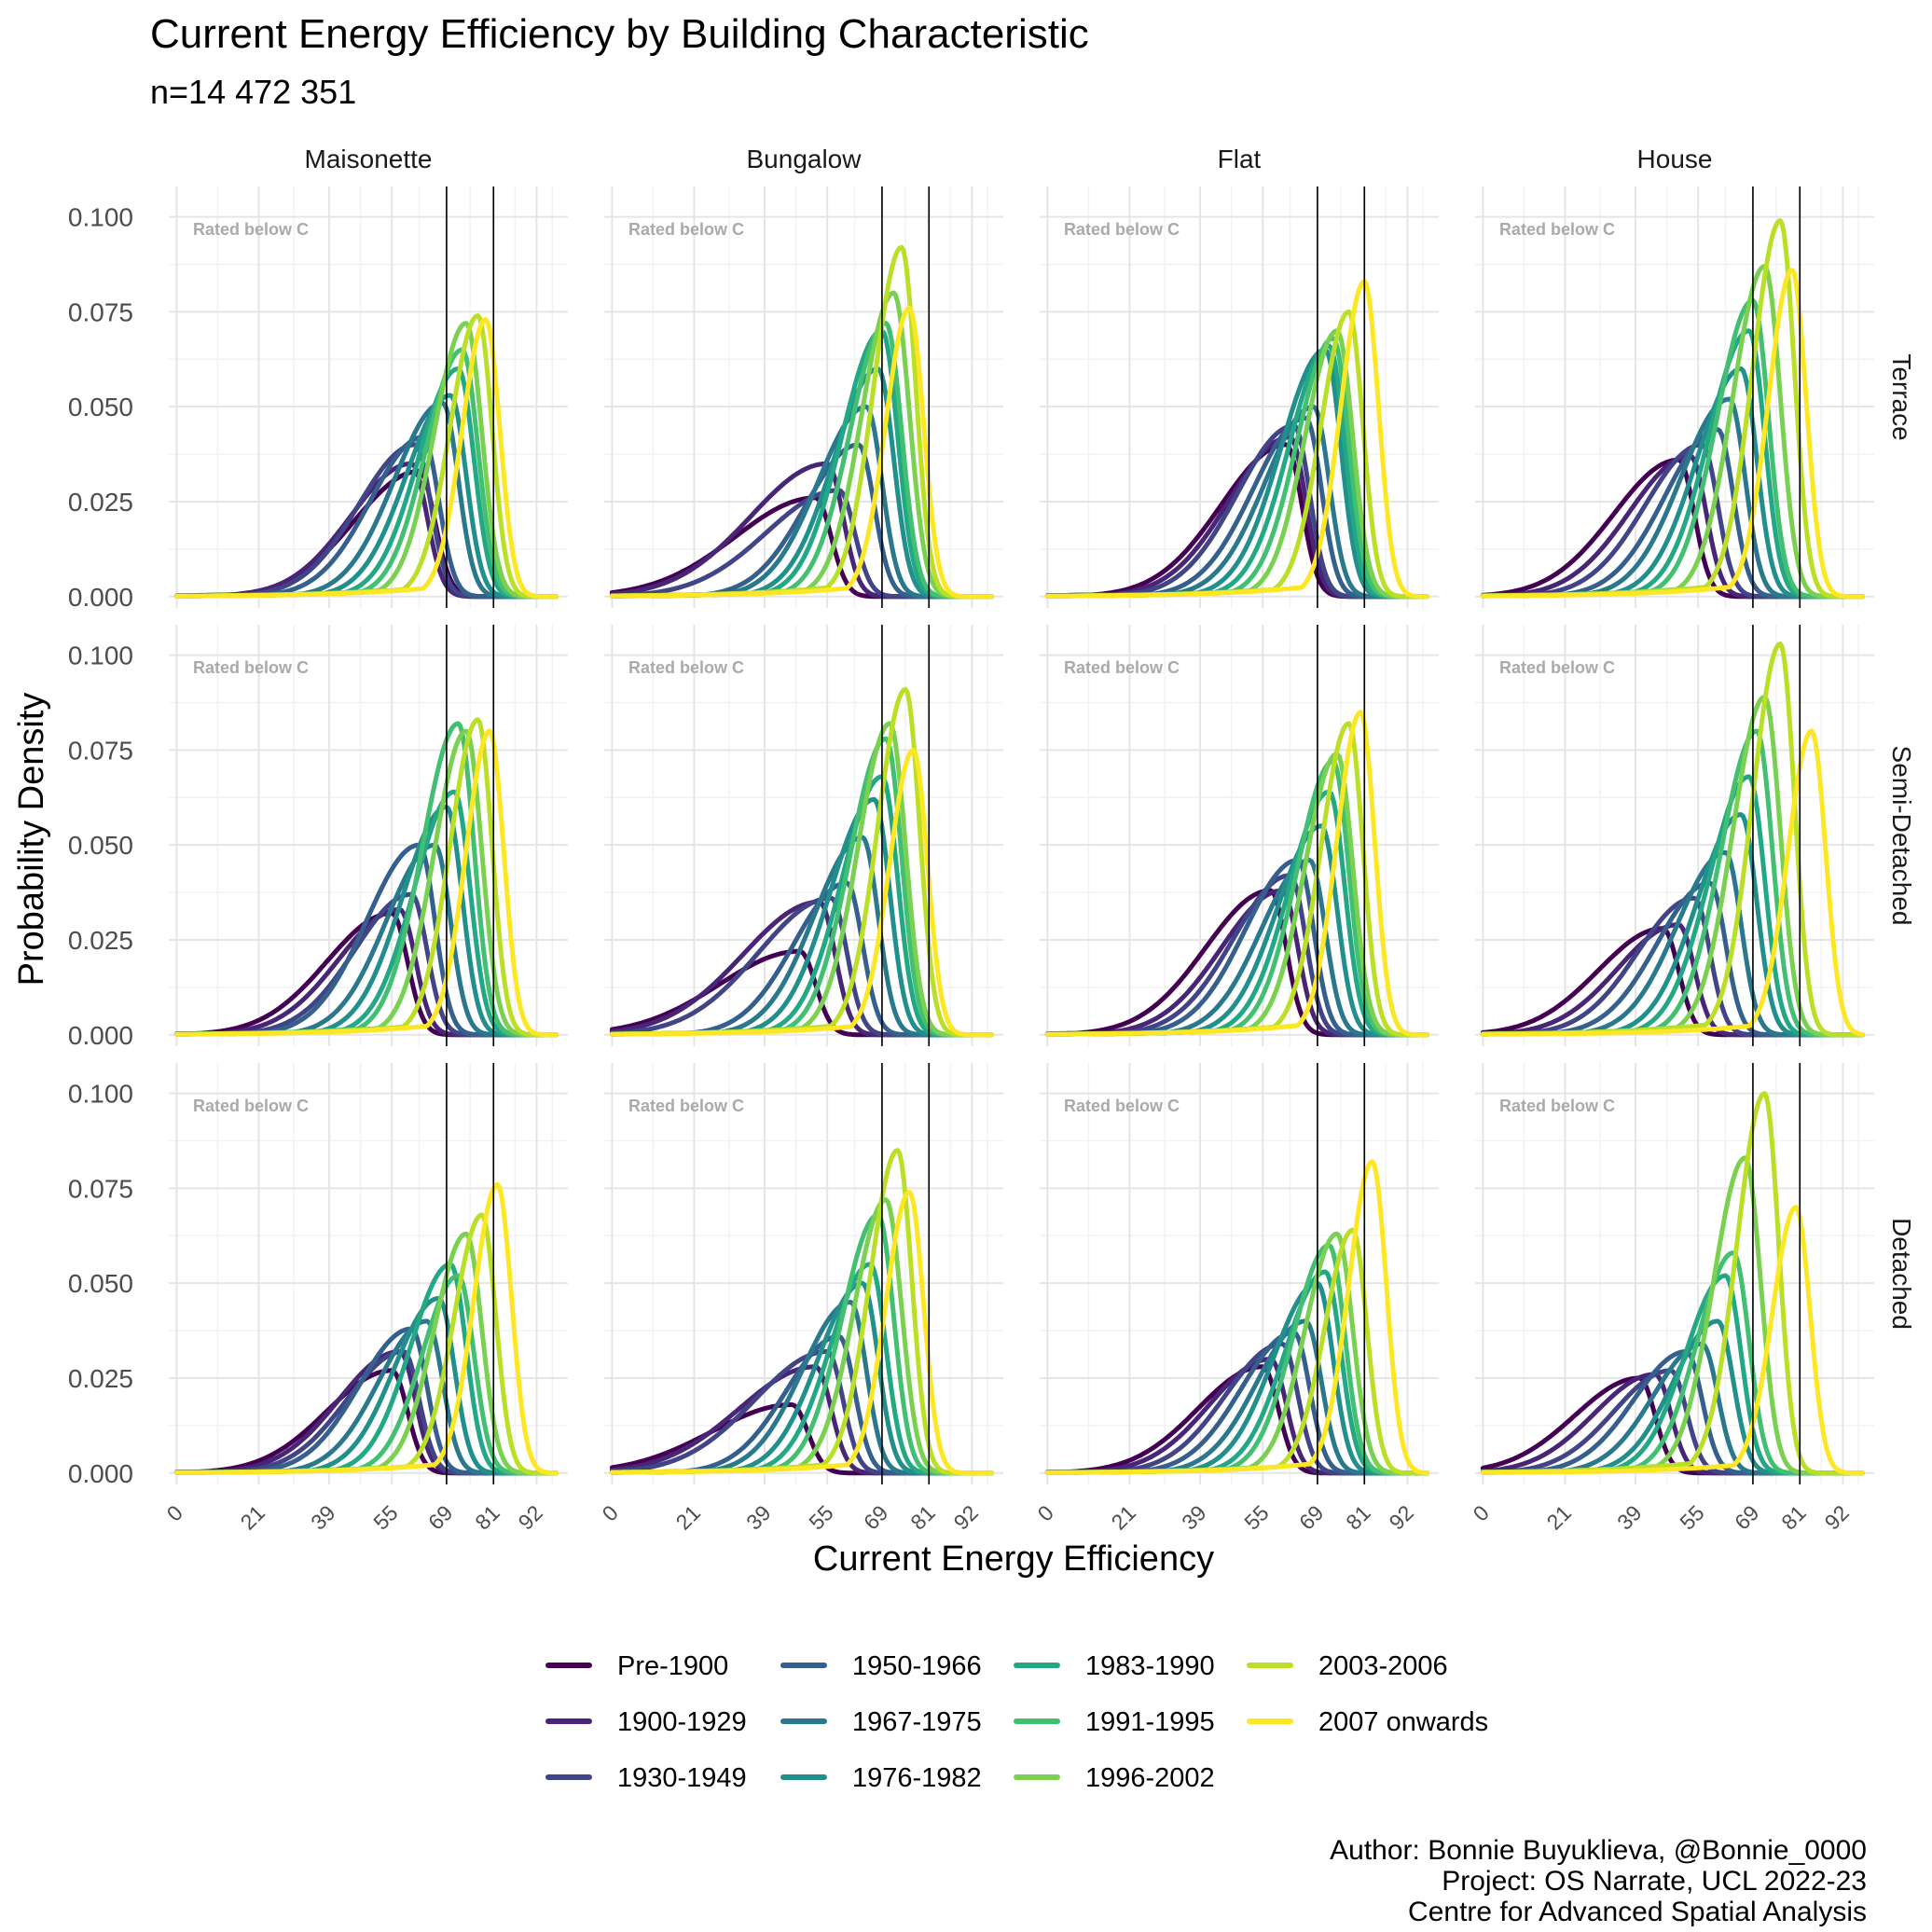 The width and height of the screenshot is (1932, 1932). What do you see at coordinates (682, 1722) in the screenshot?
I see `legend-label: 1900-1929` at bounding box center [682, 1722].